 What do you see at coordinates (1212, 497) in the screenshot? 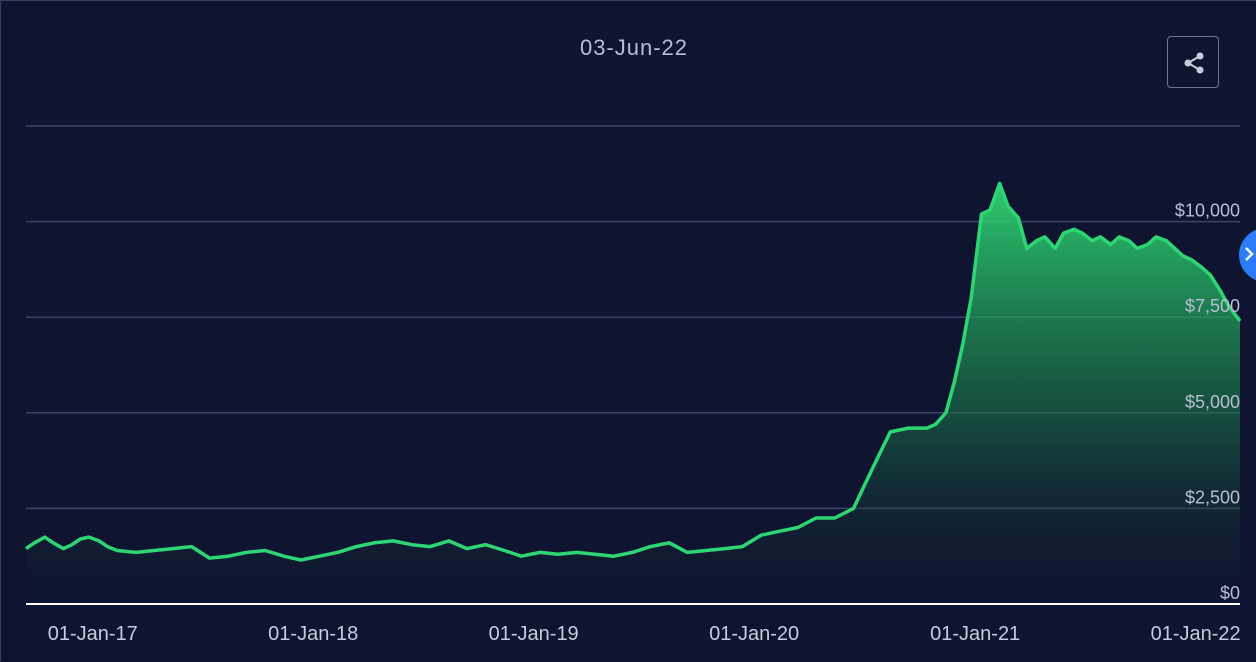
I see `y-tick-label: $2,500` at bounding box center [1212, 497].